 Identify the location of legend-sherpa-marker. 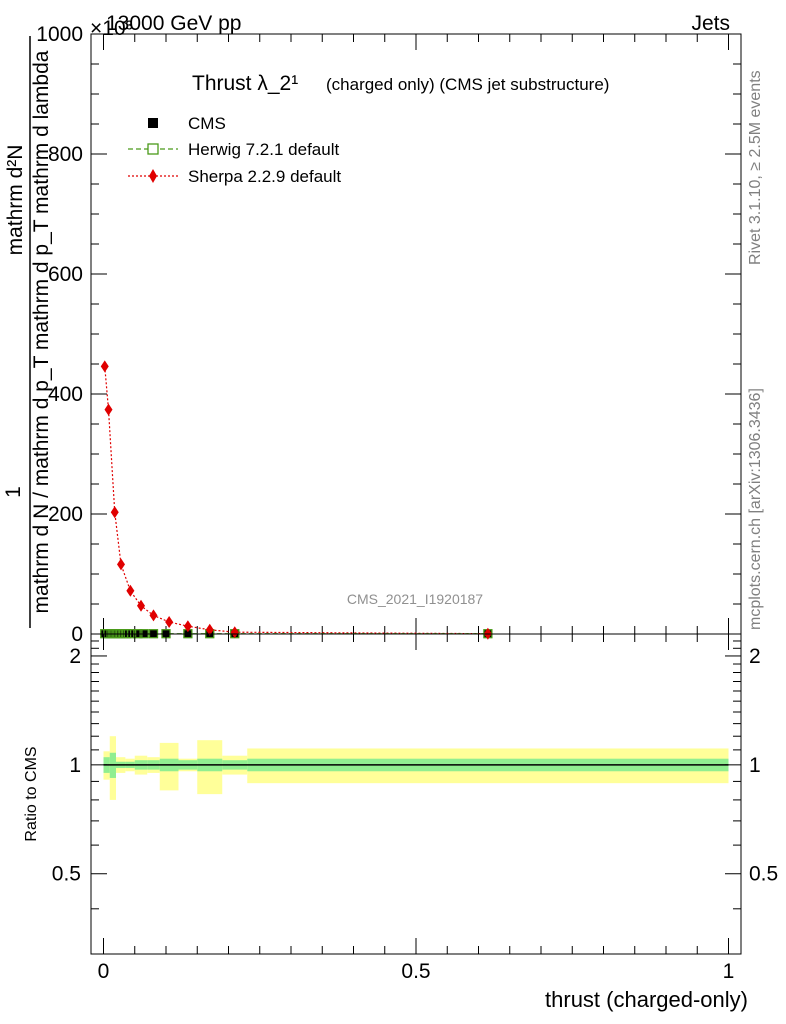
(153, 176).